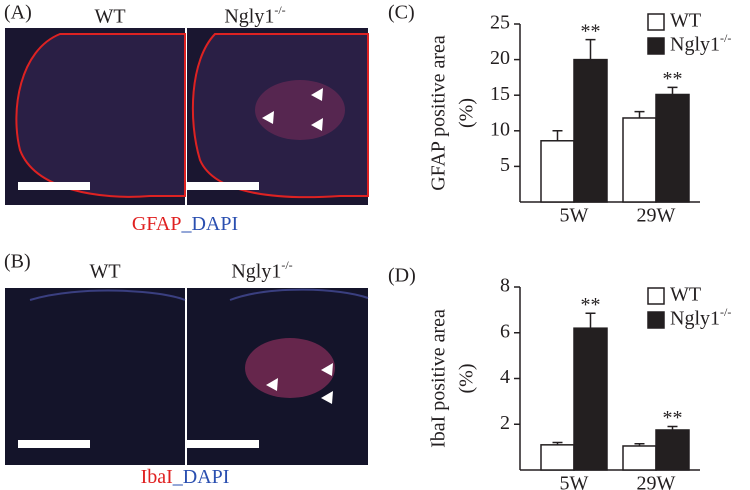  I want to click on brain-image, so click(95, 376).